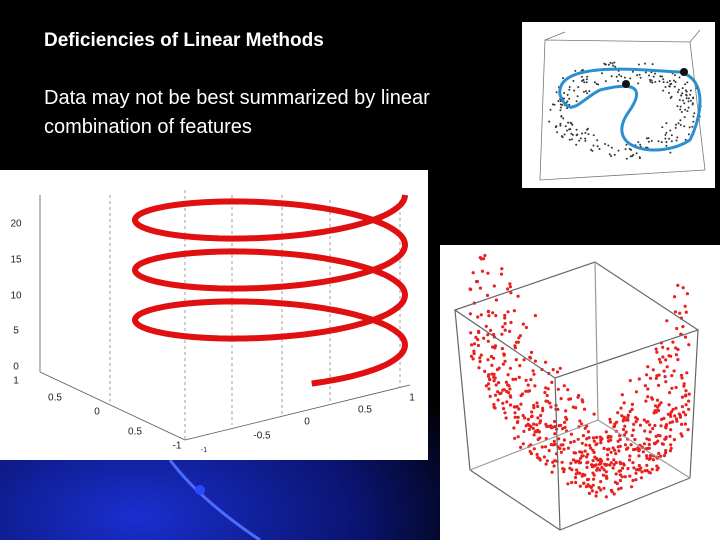  I want to click on axis-line, so click(112, 406).